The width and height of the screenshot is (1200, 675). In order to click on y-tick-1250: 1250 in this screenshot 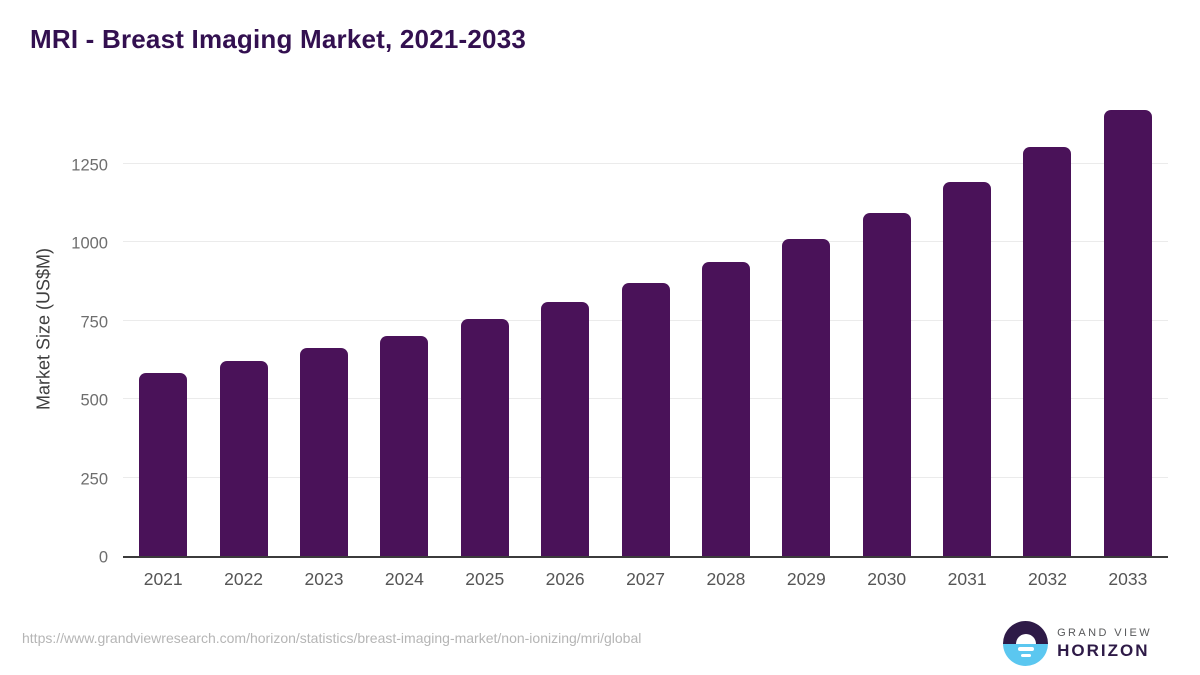, I will do `click(89, 165)`.